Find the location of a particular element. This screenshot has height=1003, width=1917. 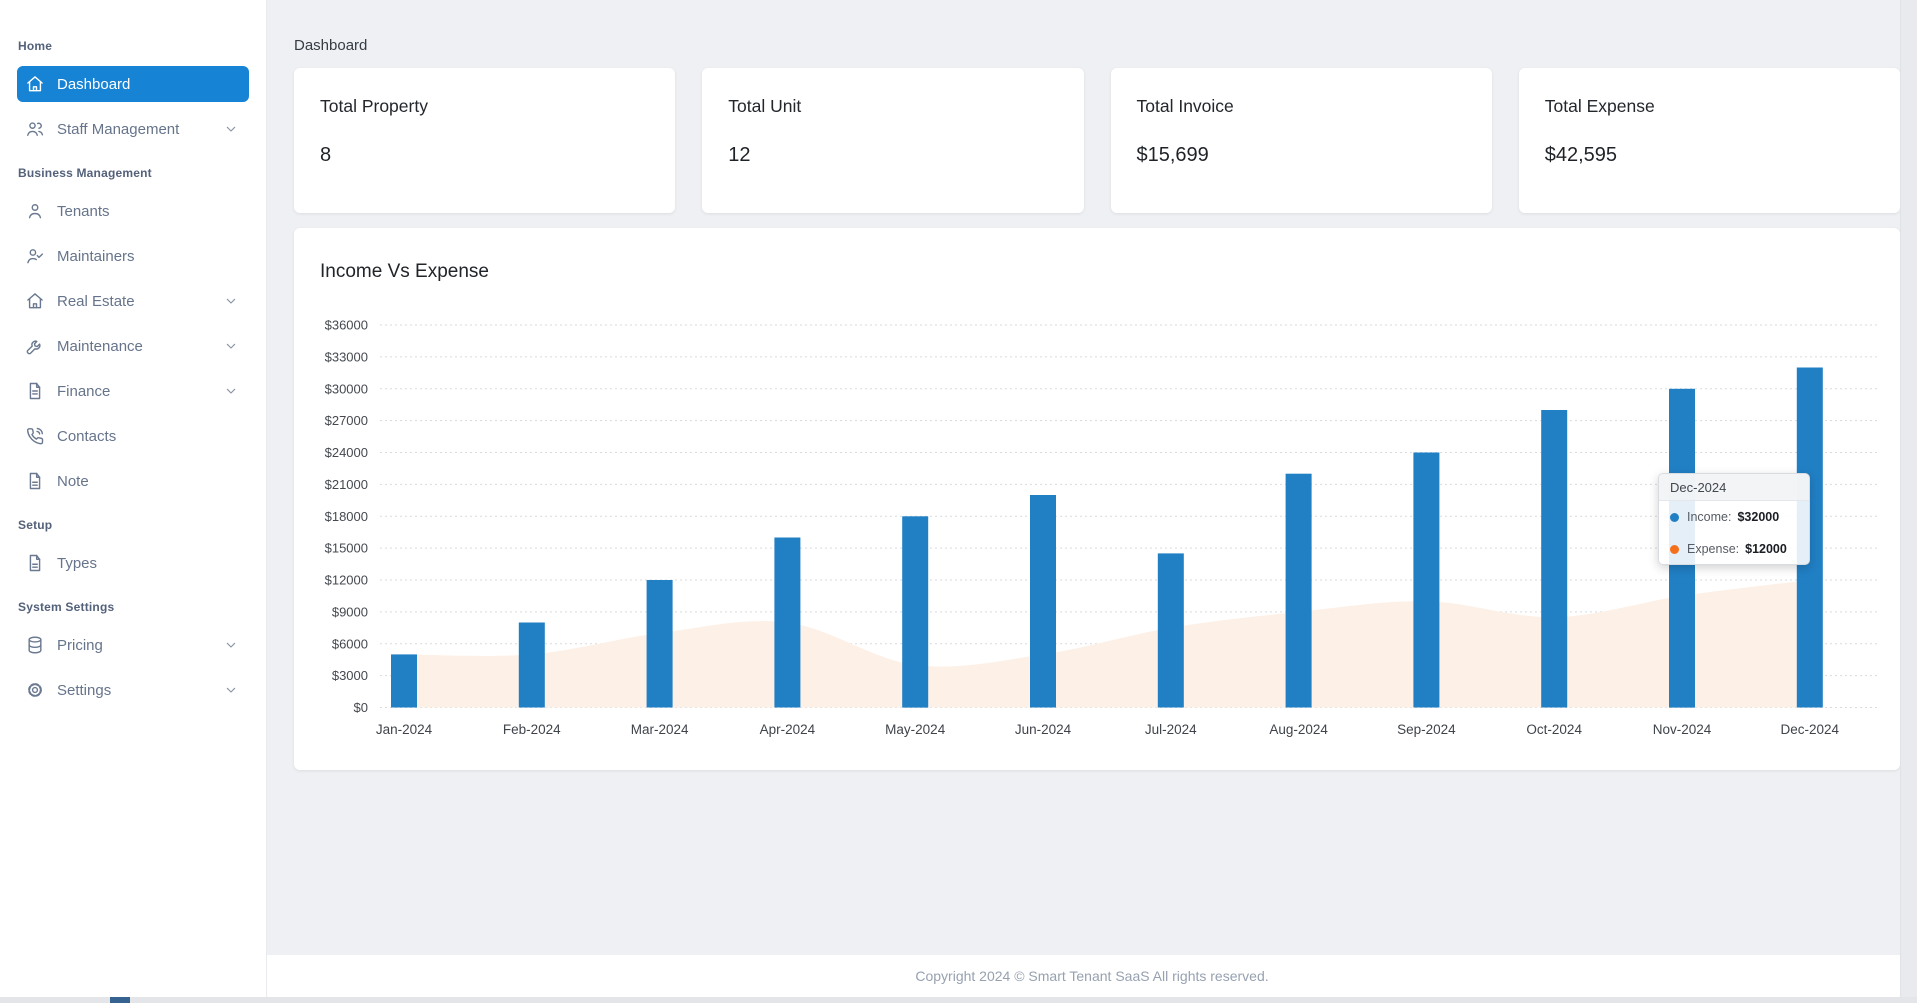

y-axis-tick-label: $36000 is located at coordinates (346, 325).